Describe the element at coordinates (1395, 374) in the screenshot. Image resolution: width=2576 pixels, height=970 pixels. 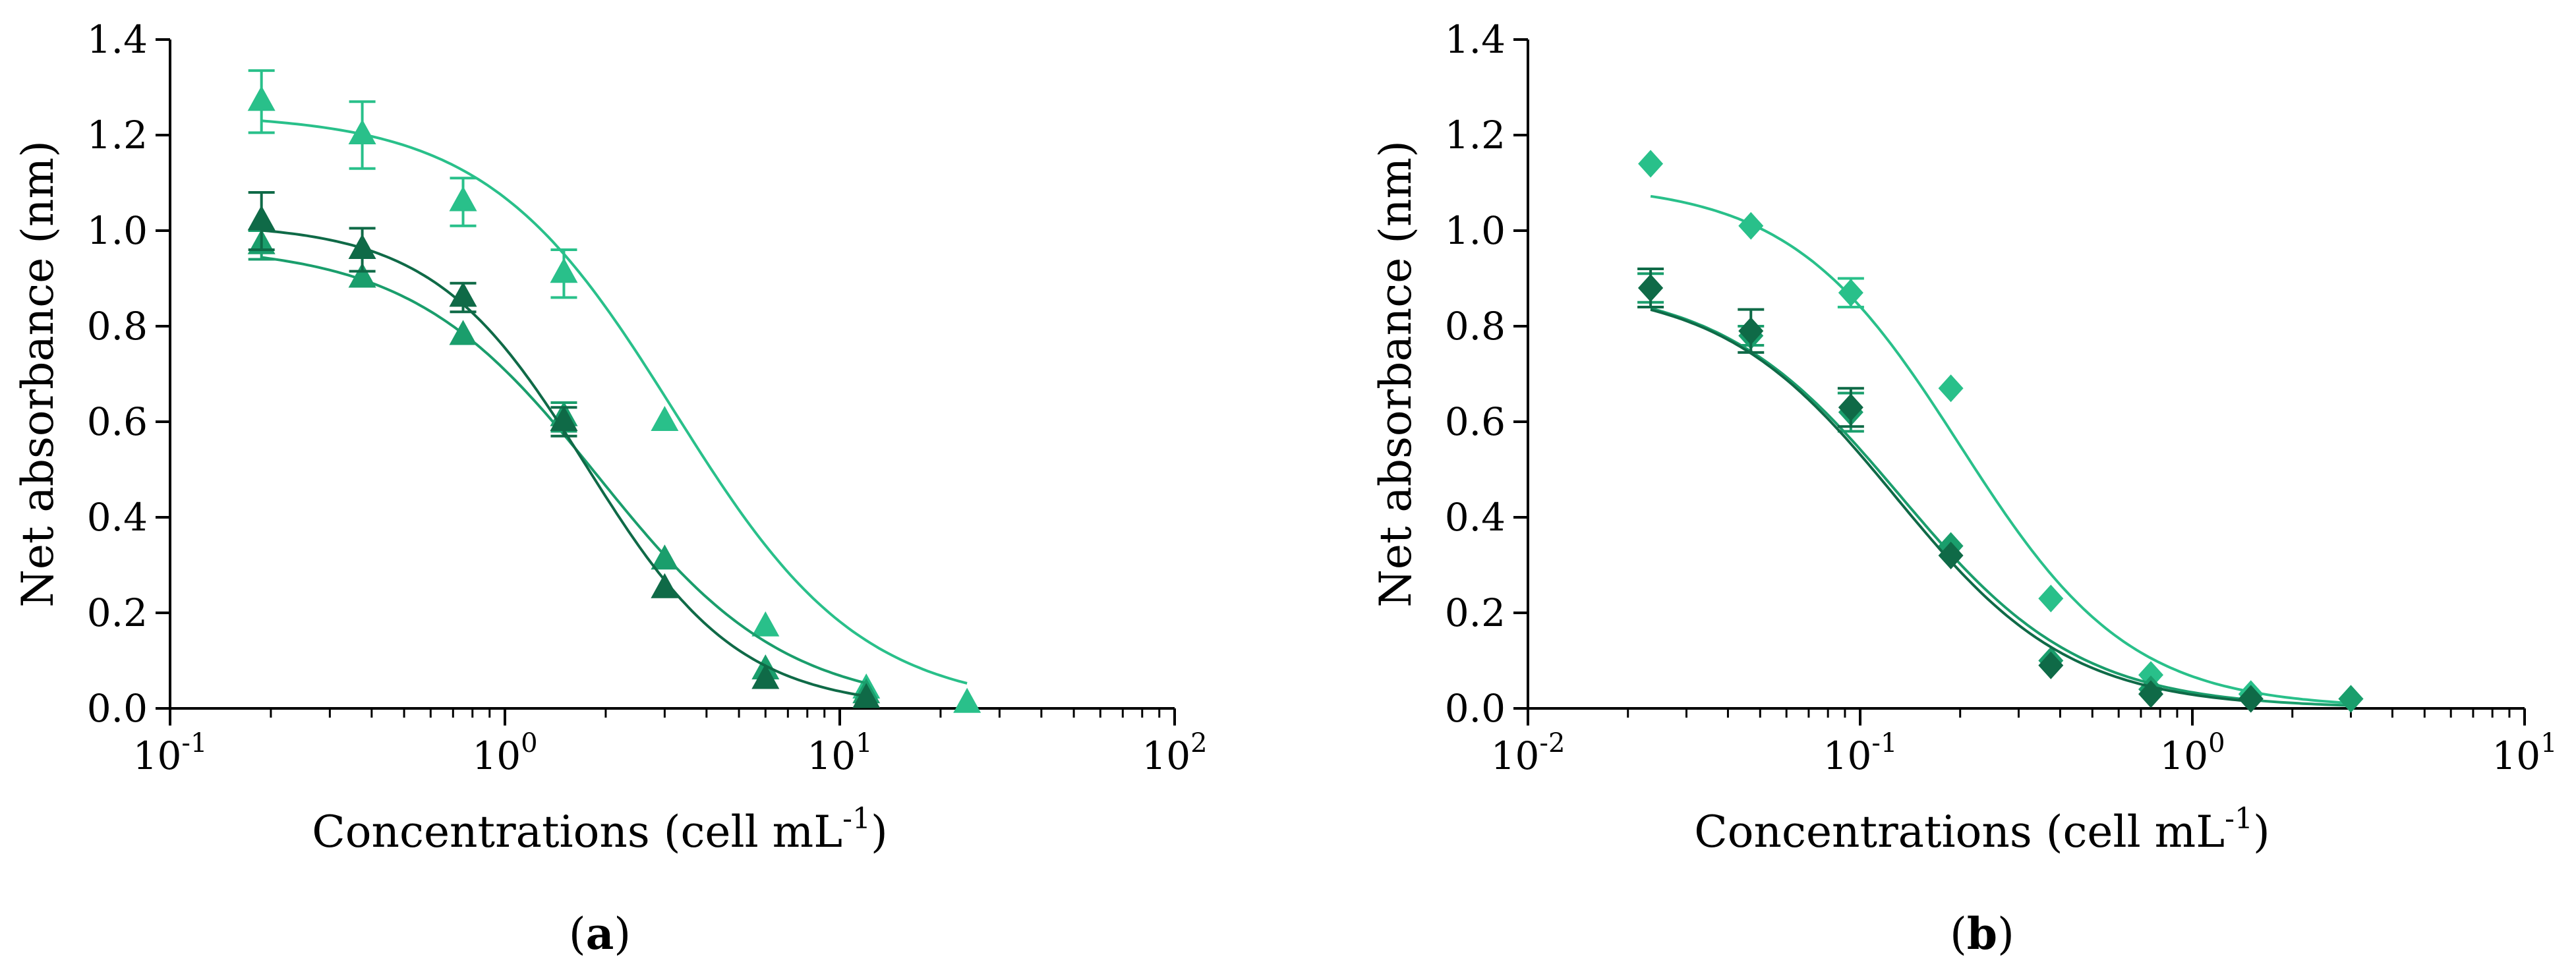
I see `y-axis-title: Net absorbance (nm)` at that location.